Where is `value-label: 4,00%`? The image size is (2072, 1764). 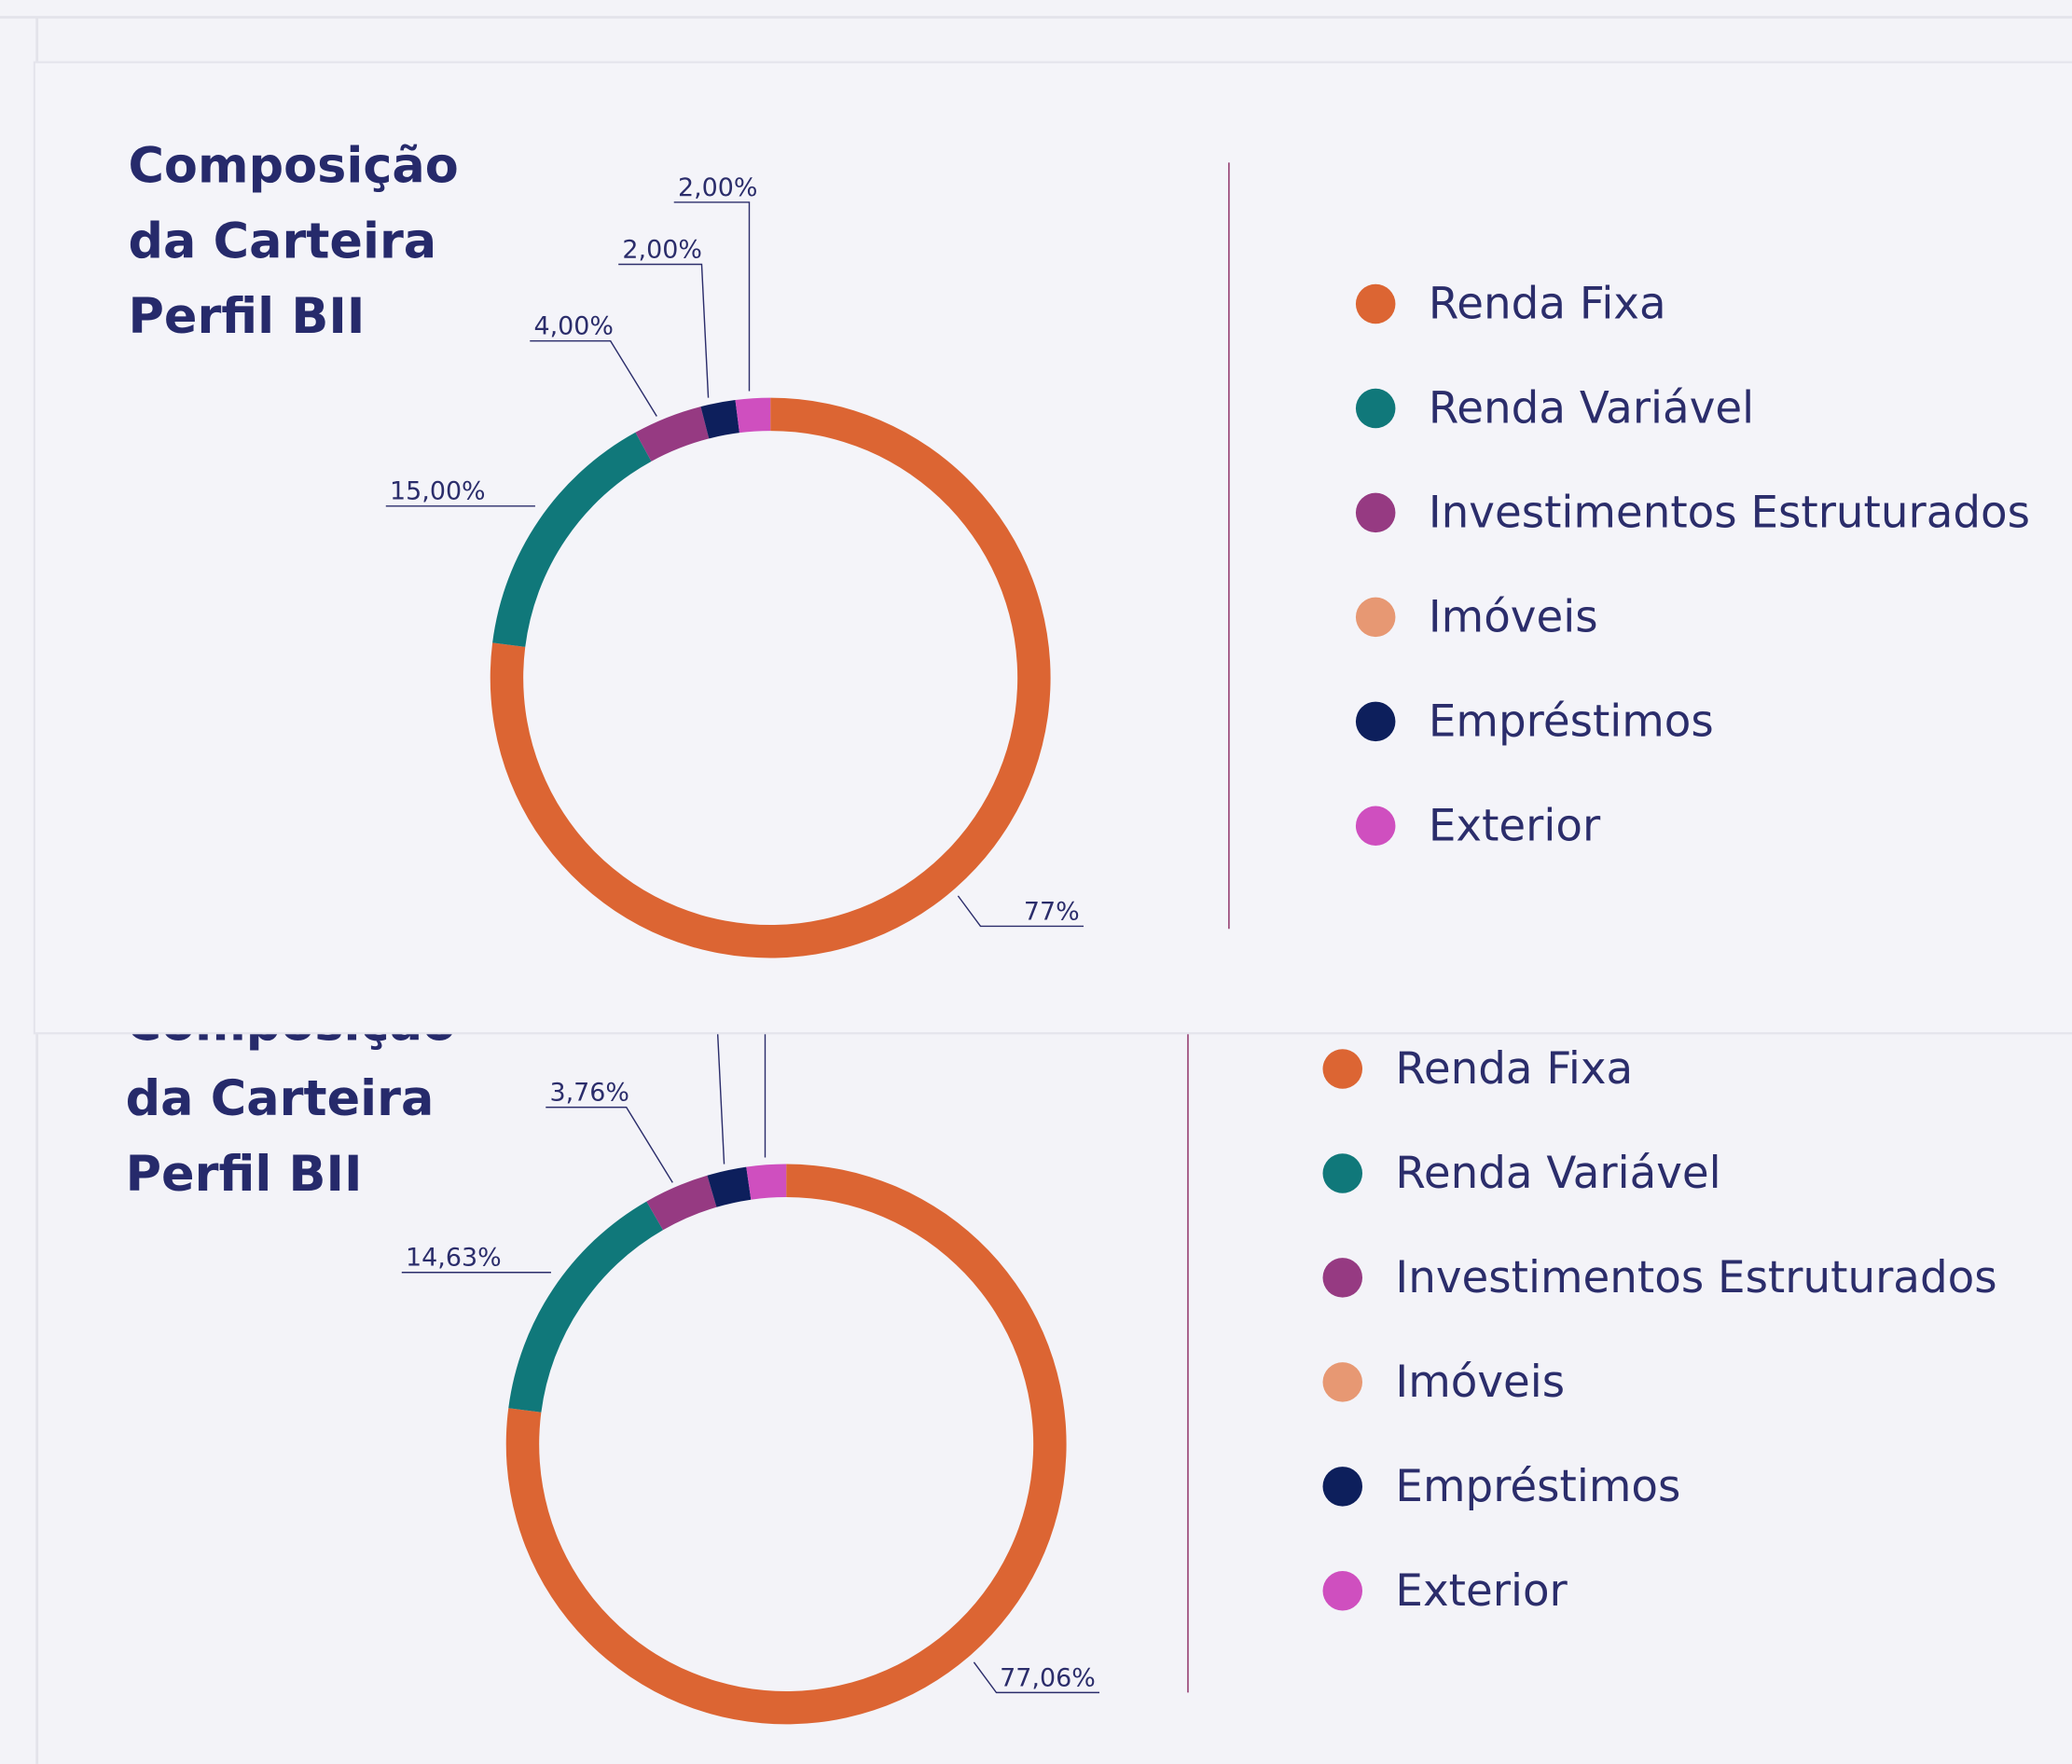
value-label: 4,00% is located at coordinates (574, 326).